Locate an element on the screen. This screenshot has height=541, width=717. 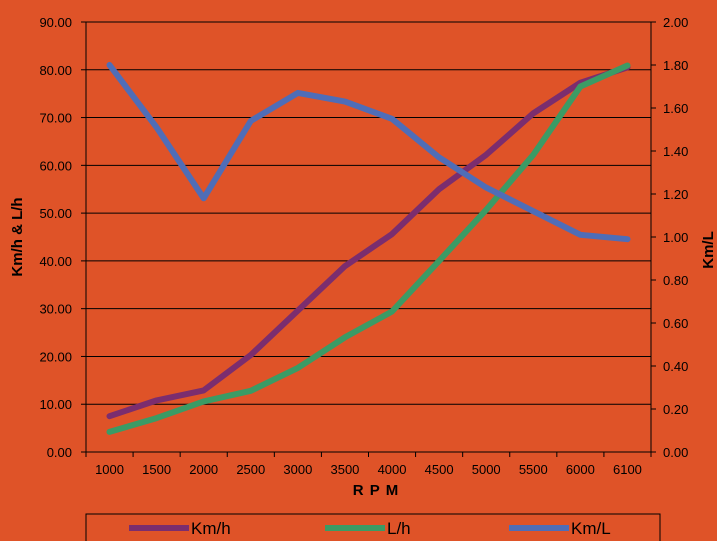
y-axis-right-title: Km/L is located at coordinates (708, 250).